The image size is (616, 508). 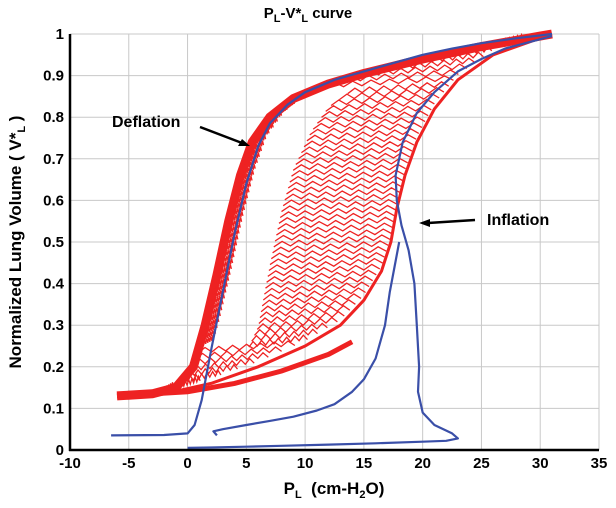 What do you see at coordinates (599, 463) in the screenshot?
I see `x-tick-label: 35` at bounding box center [599, 463].